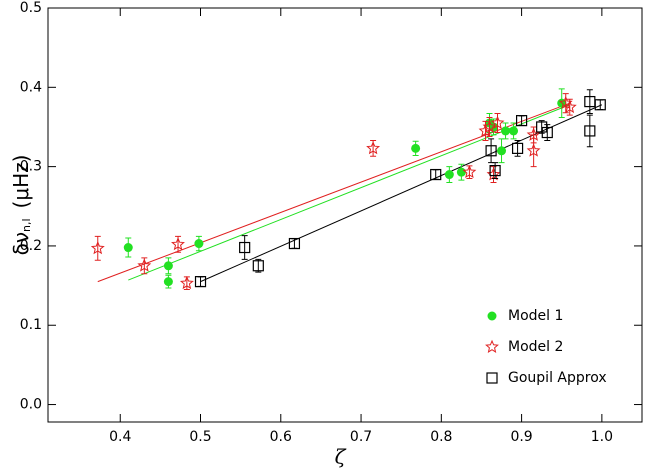  What do you see at coordinates (31, 87) in the screenshot?
I see `y-tick-label: 0.4` at bounding box center [31, 87].